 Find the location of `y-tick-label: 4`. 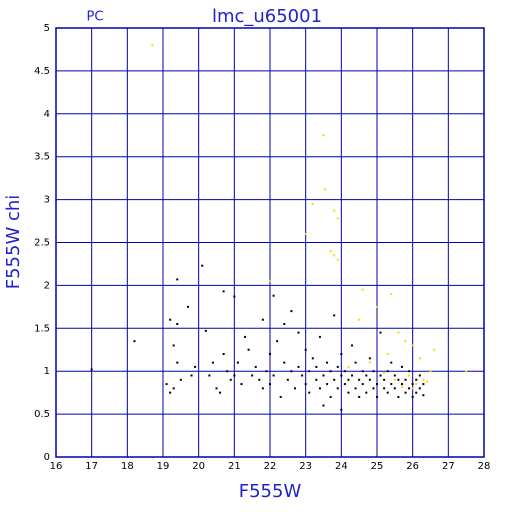

y-tick-label: 4 is located at coordinates (47, 114).